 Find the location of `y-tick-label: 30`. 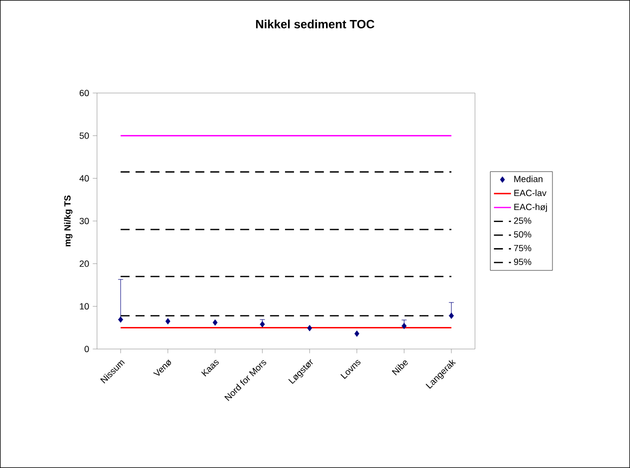

y-tick-label: 30 is located at coordinates (84, 221).